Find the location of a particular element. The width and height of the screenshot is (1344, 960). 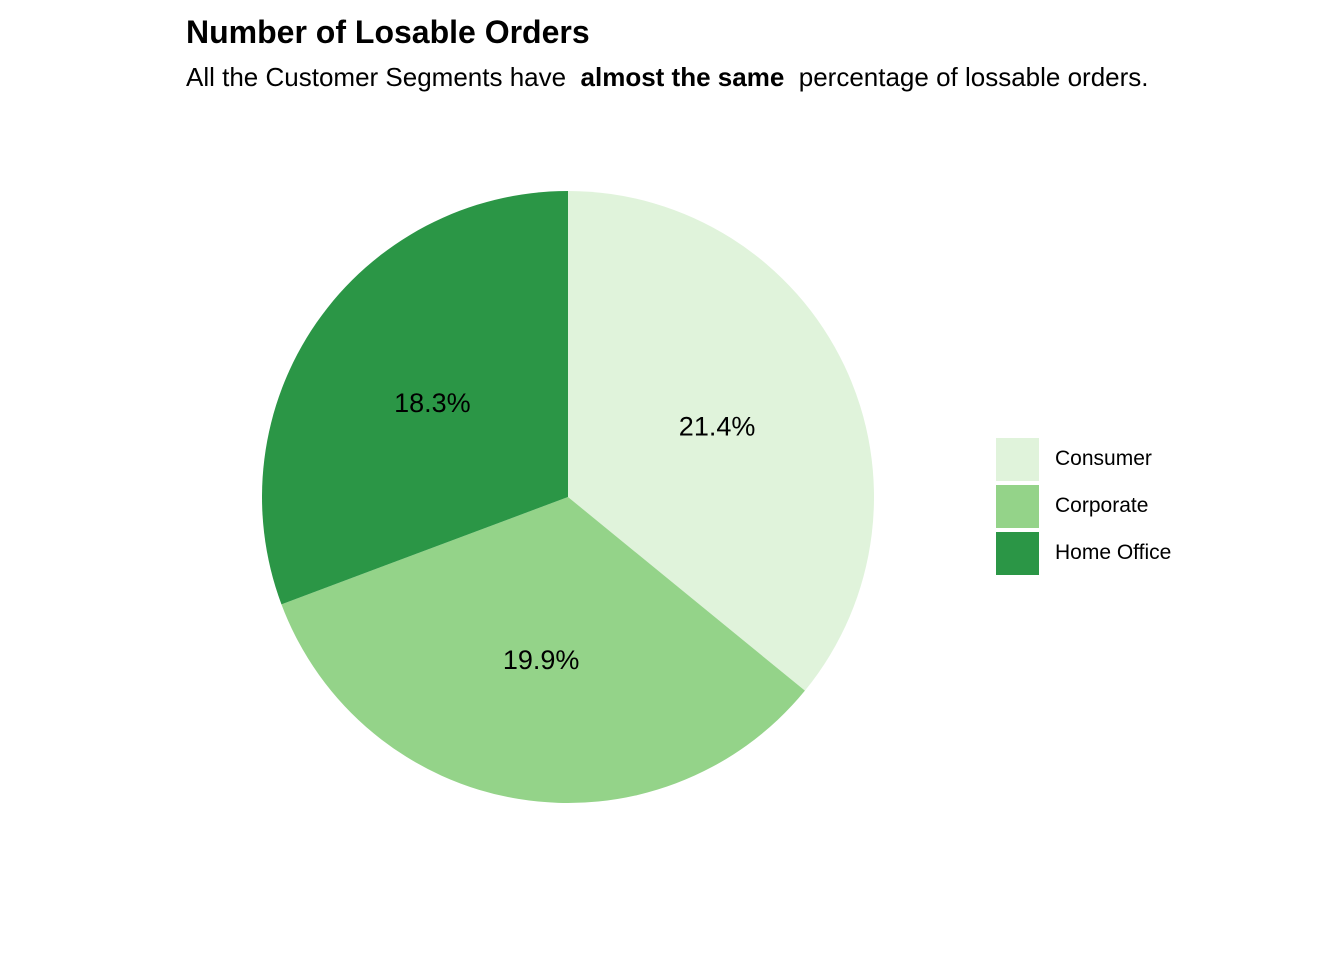

pie-slice-home-office is located at coordinates (415, 398).